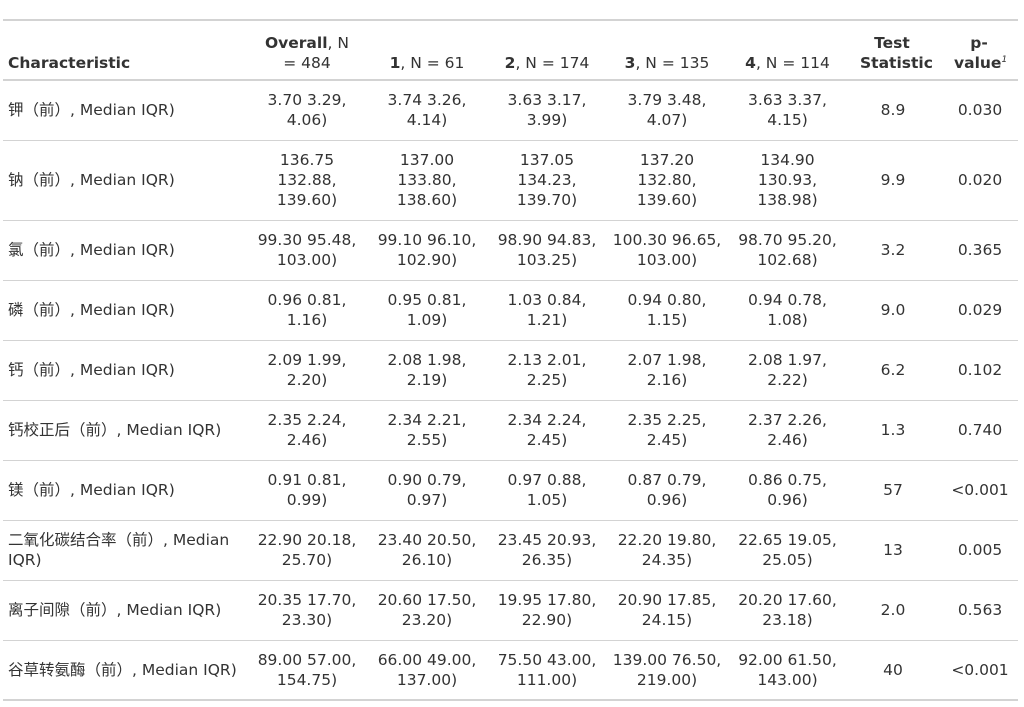 The width and height of the screenshot is (1024, 707). What do you see at coordinates (896, 53) in the screenshot?
I see `header-test-statistic: Test Statistic` at bounding box center [896, 53].